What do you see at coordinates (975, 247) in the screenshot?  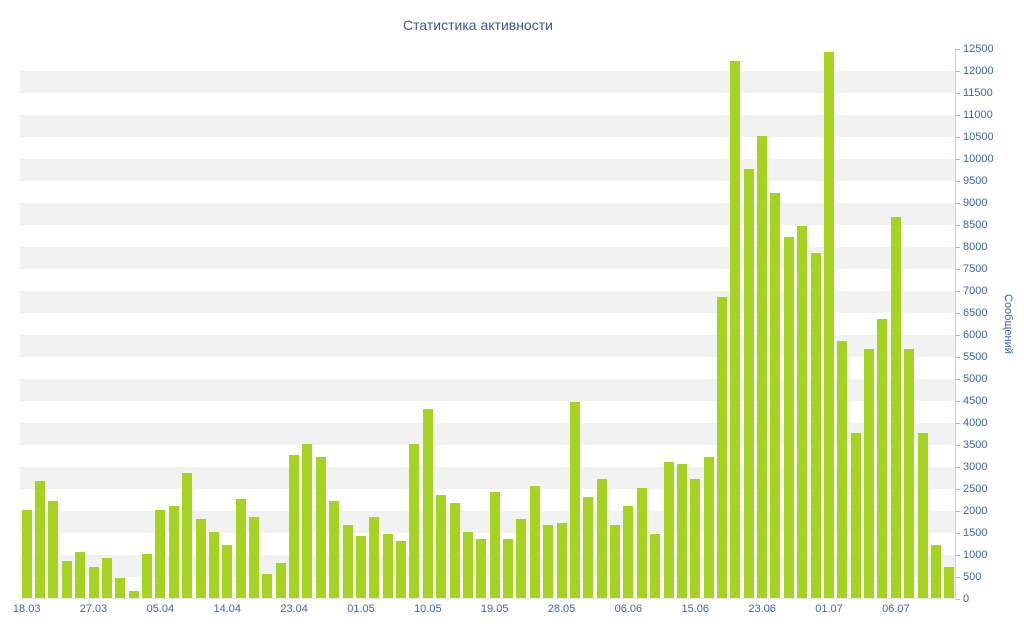 I see `y-tick-label: 8000` at bounding box center [975, 247].